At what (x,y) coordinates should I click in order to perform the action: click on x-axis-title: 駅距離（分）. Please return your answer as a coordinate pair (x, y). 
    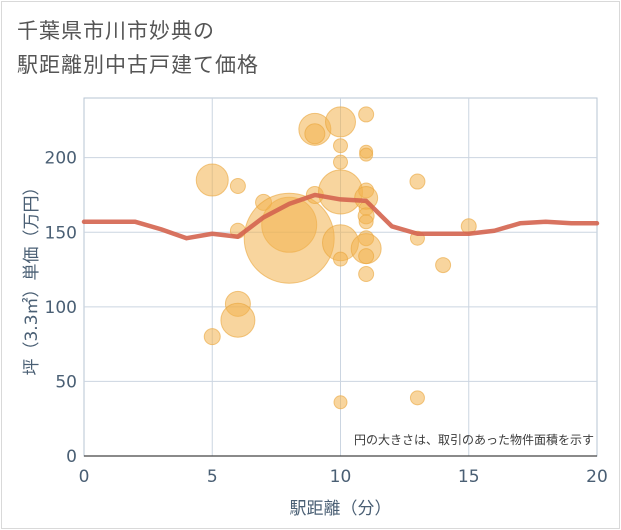
    Looking at the image, I should click on (341, 509).